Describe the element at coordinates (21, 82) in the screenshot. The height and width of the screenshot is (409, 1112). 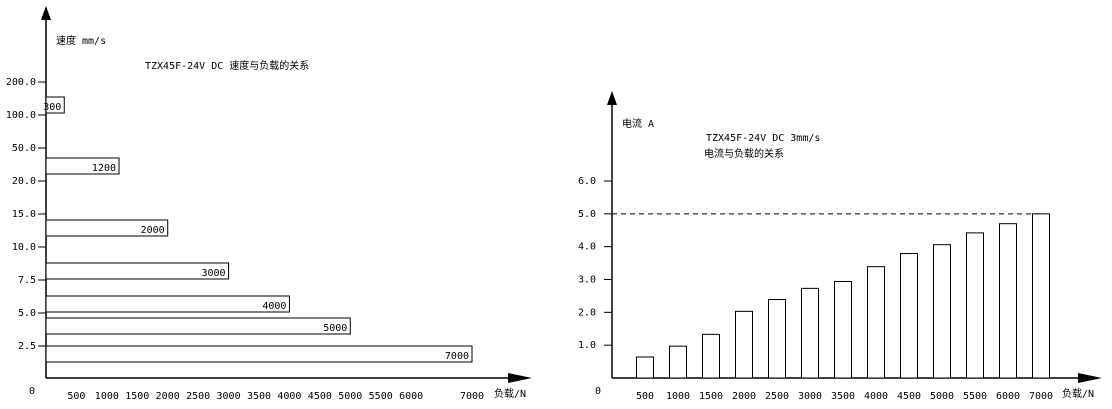
I see `y-tick-label: 200.0` at that location.